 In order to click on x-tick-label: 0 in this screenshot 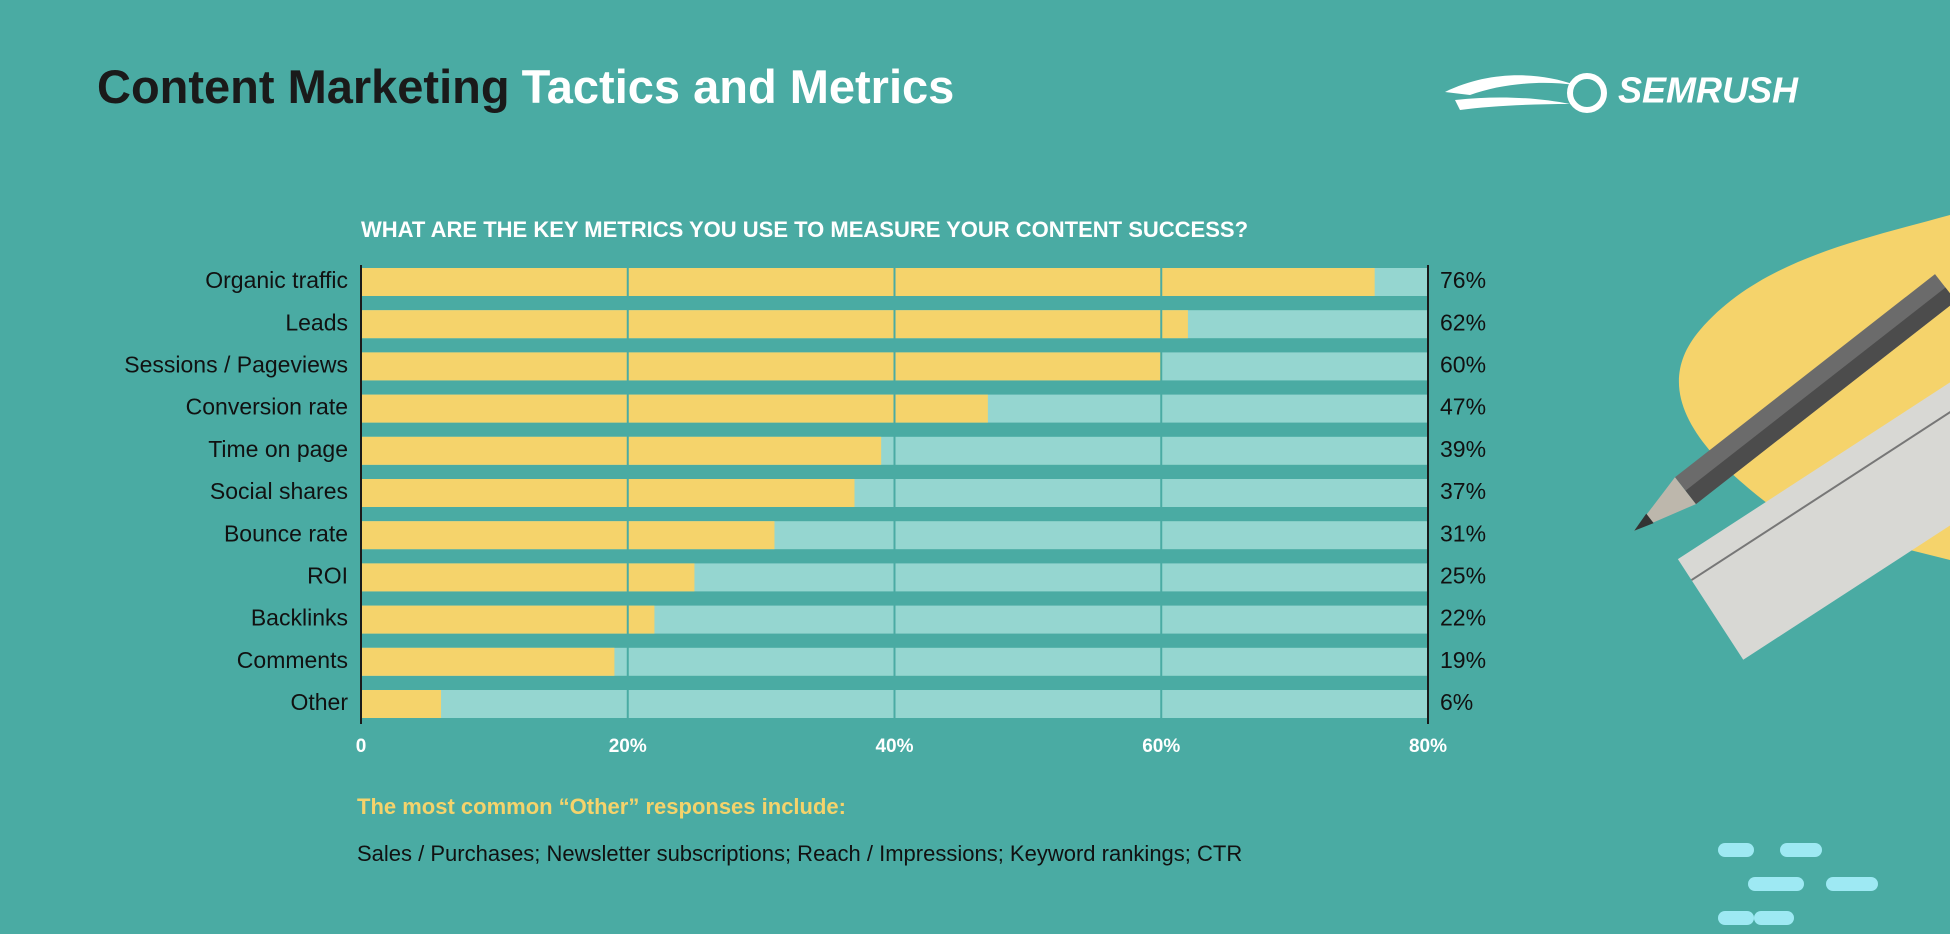, I will do `click(361, 746)`.